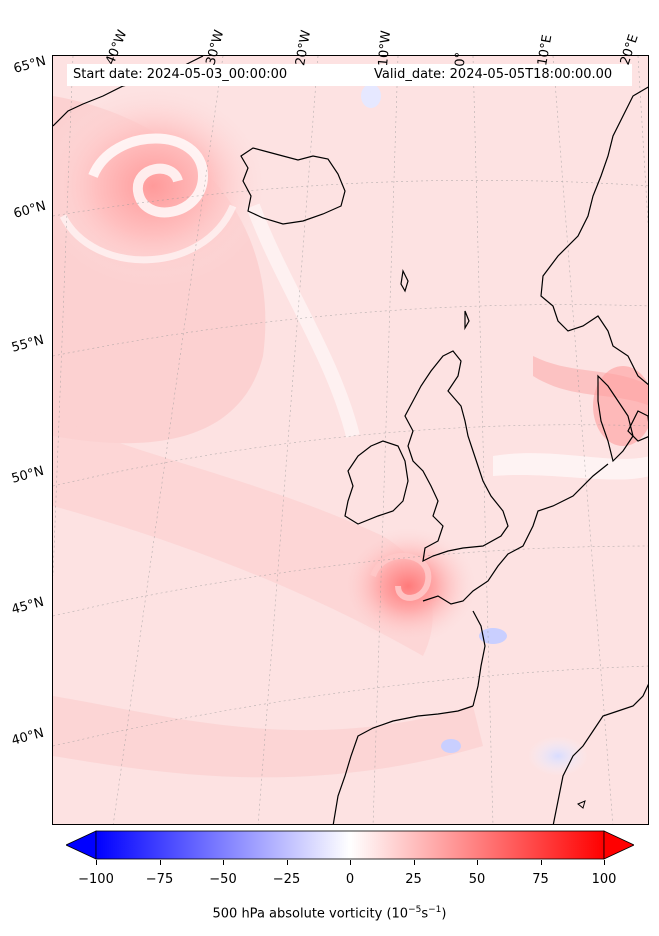 The image size is (659, 936). Describe the element at coordinates (540, 879) in the screenshot. I see `colorbar-tick-label: 75` at that location.